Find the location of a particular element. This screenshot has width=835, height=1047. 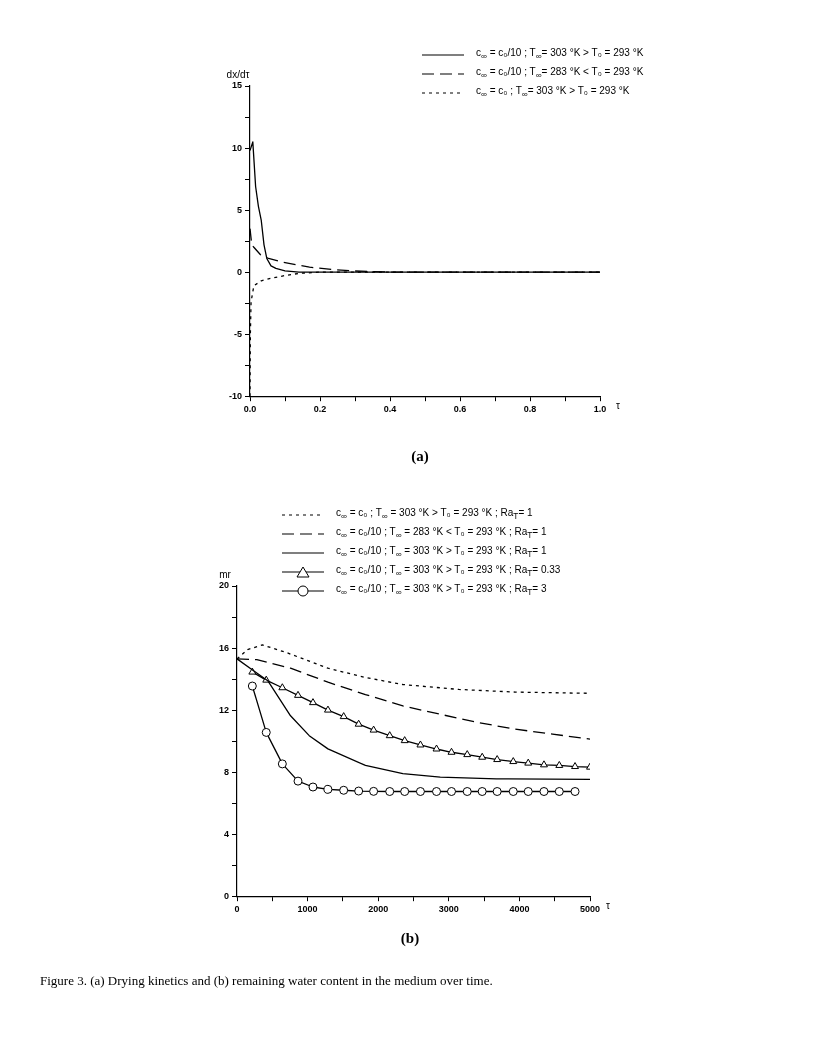

legend-label: c$_{∞}$ = c₀ ; T$_{∞}$ = 303 °K > T₀ = 293 °K ; Ra$_{T}$= 1 is located at coordinates (434, 514).